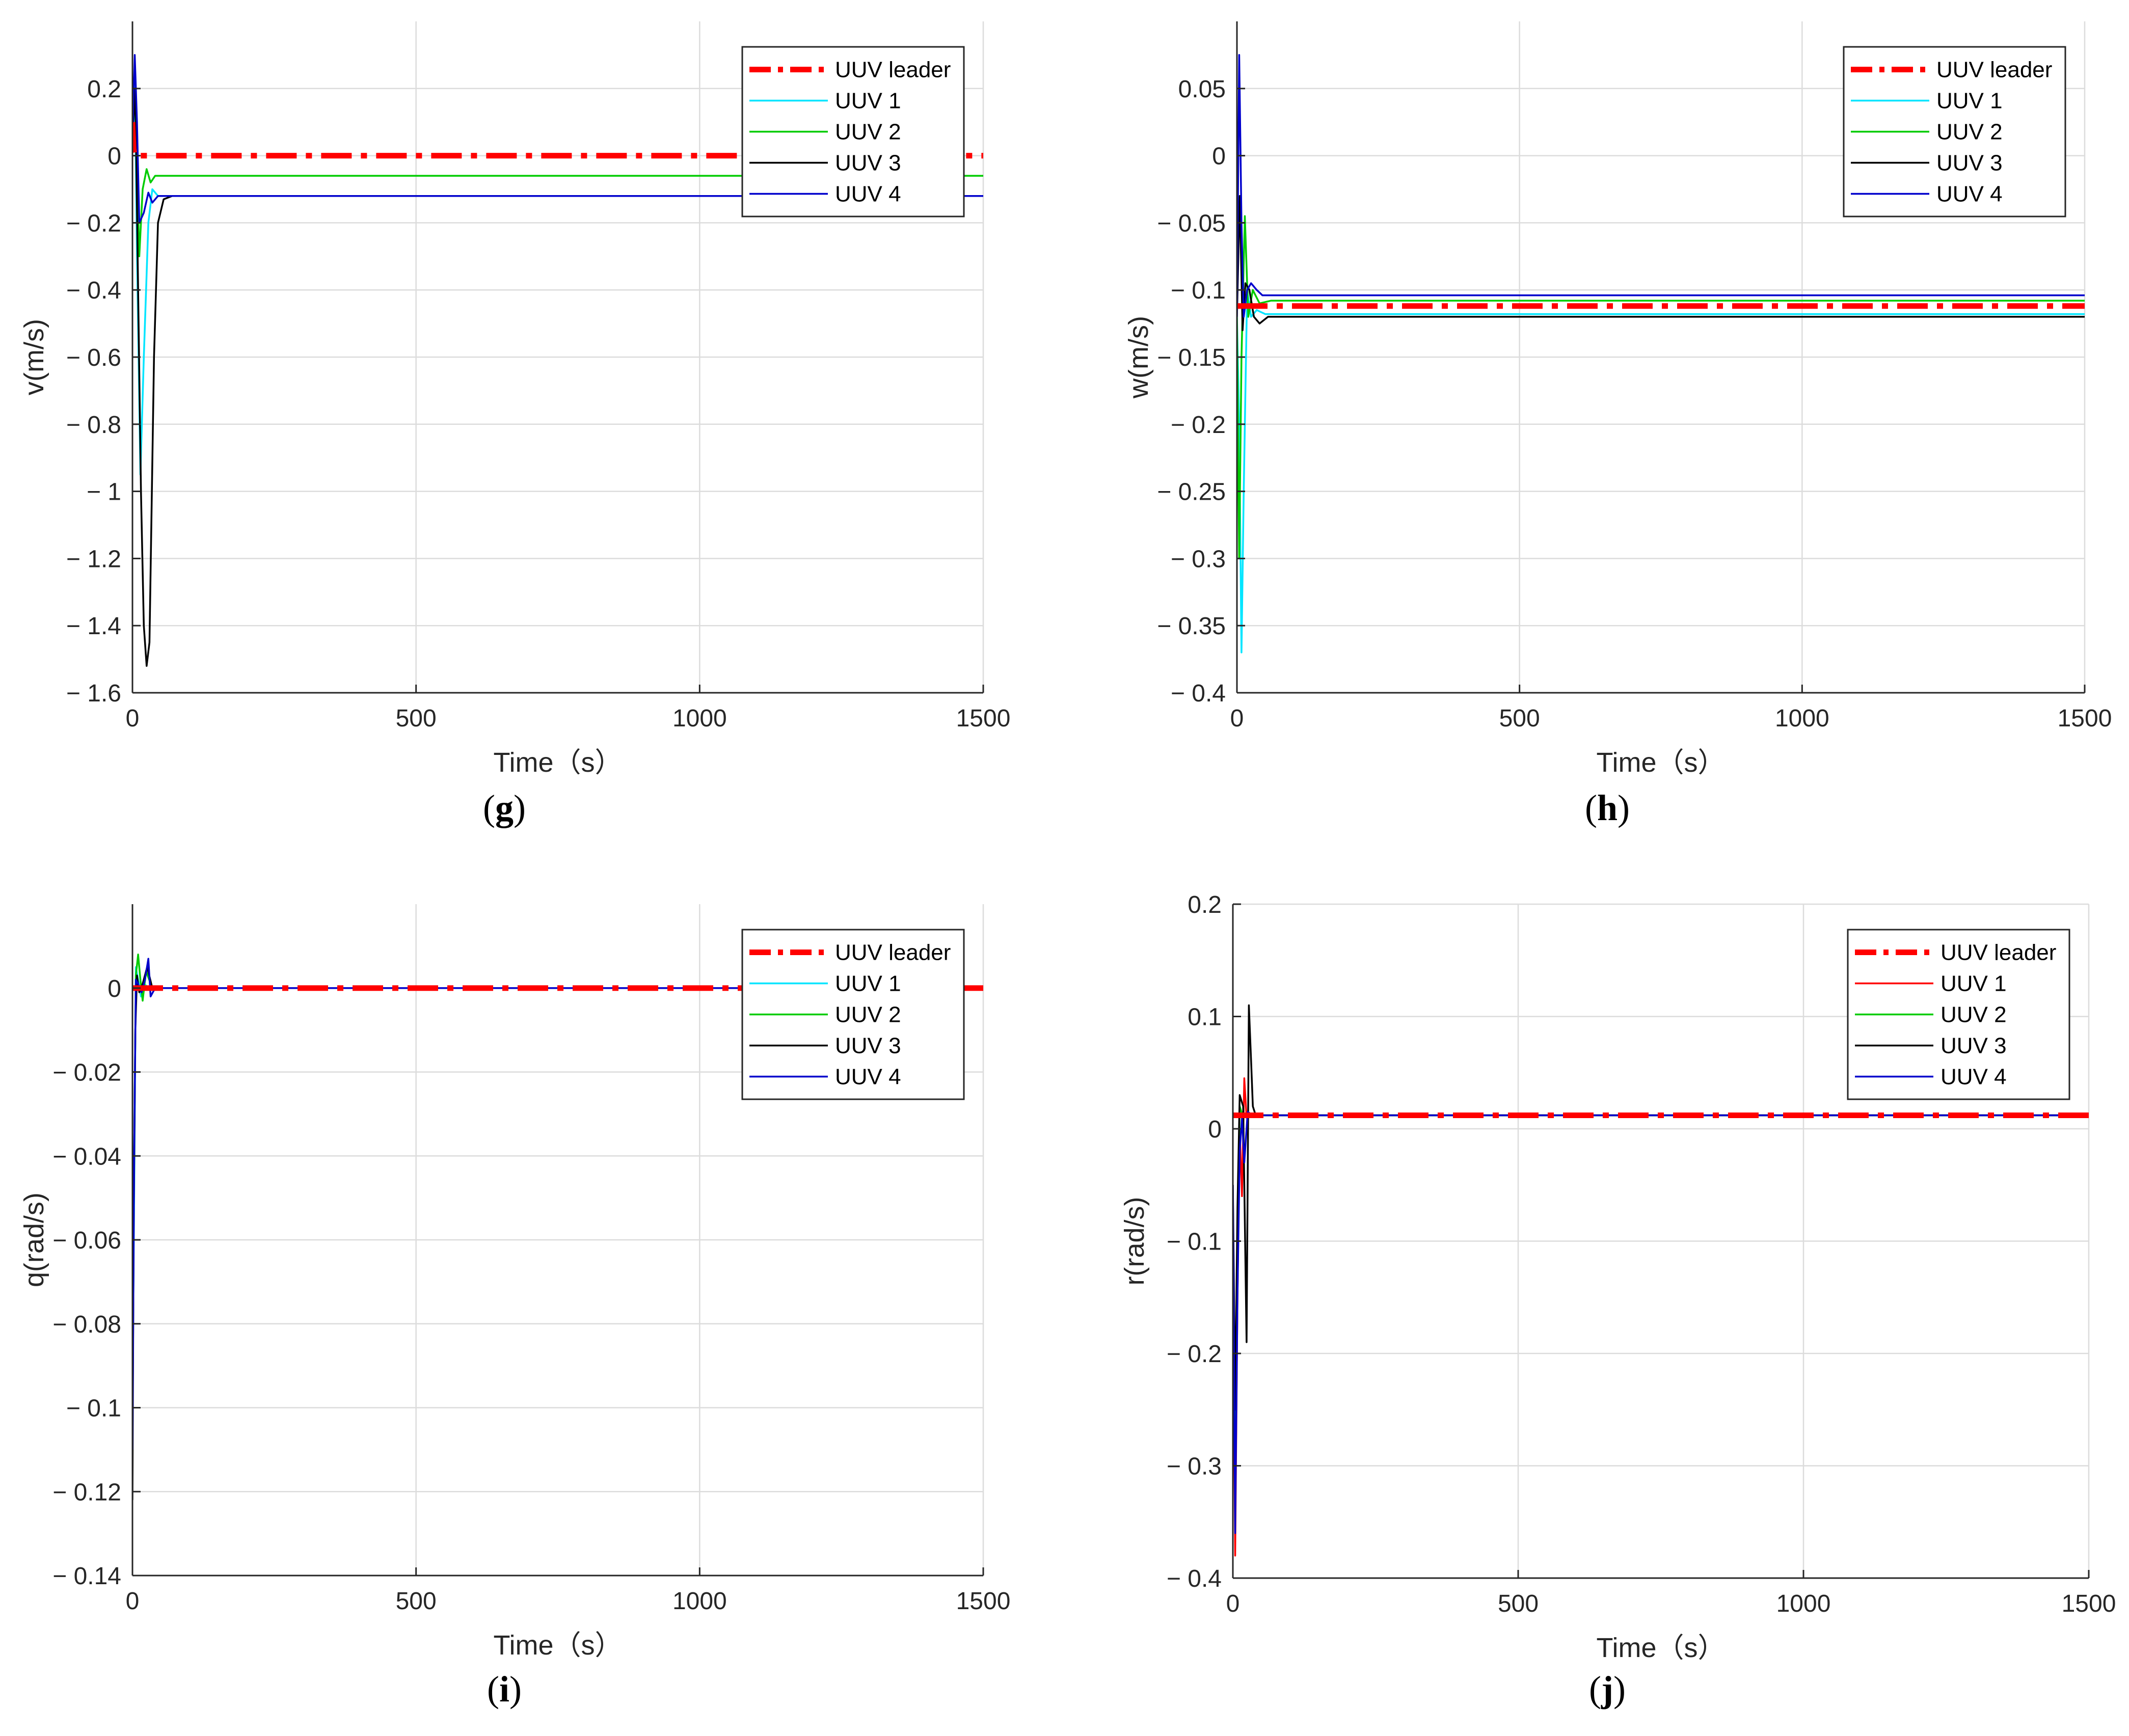  Describe the element at coordinates (1205, 1018) in the screenshot. I see `y-tick-label: 0.1` at that location.